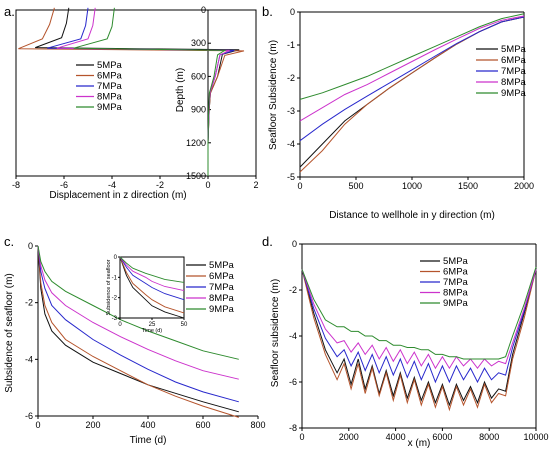  Describe the element at coordinates (148, 440) in the screenshot. I see `x-axis-label-c: Time (d)` at that location.